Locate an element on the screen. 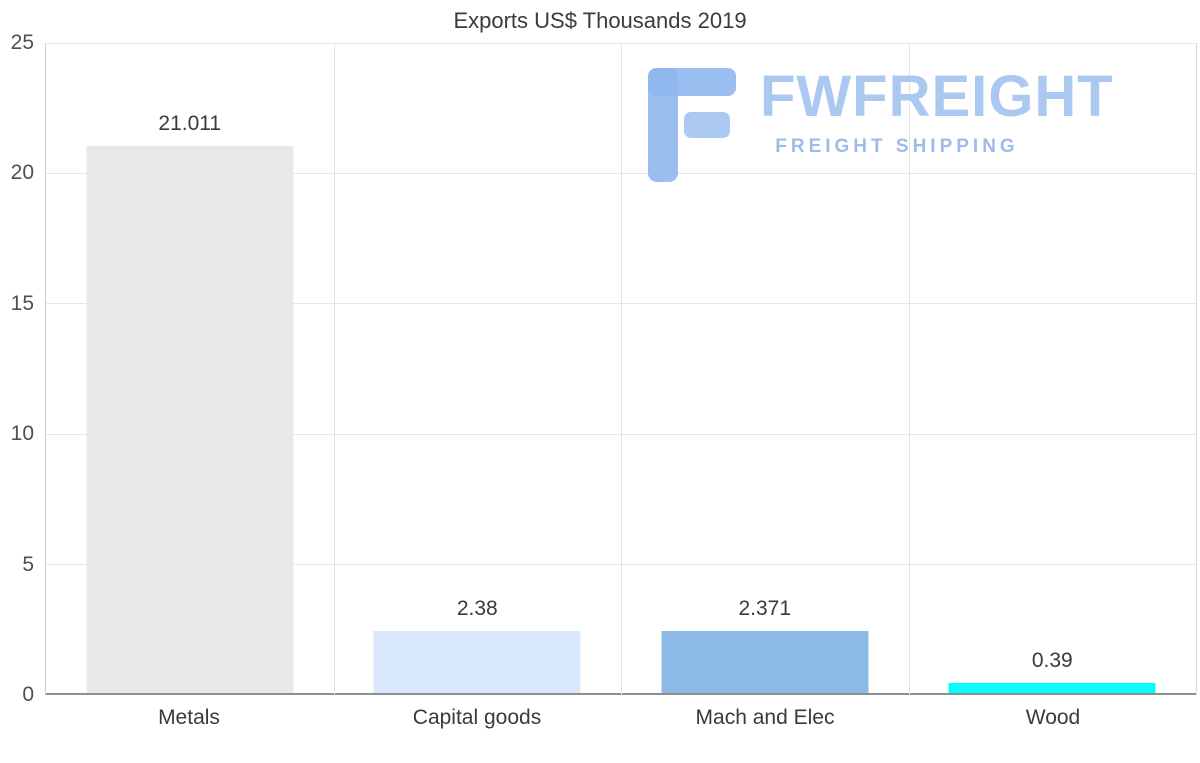 The height and width of the screenshot is (763, 1200). y-tick-label: 15 is located at coordinates (22, 303).